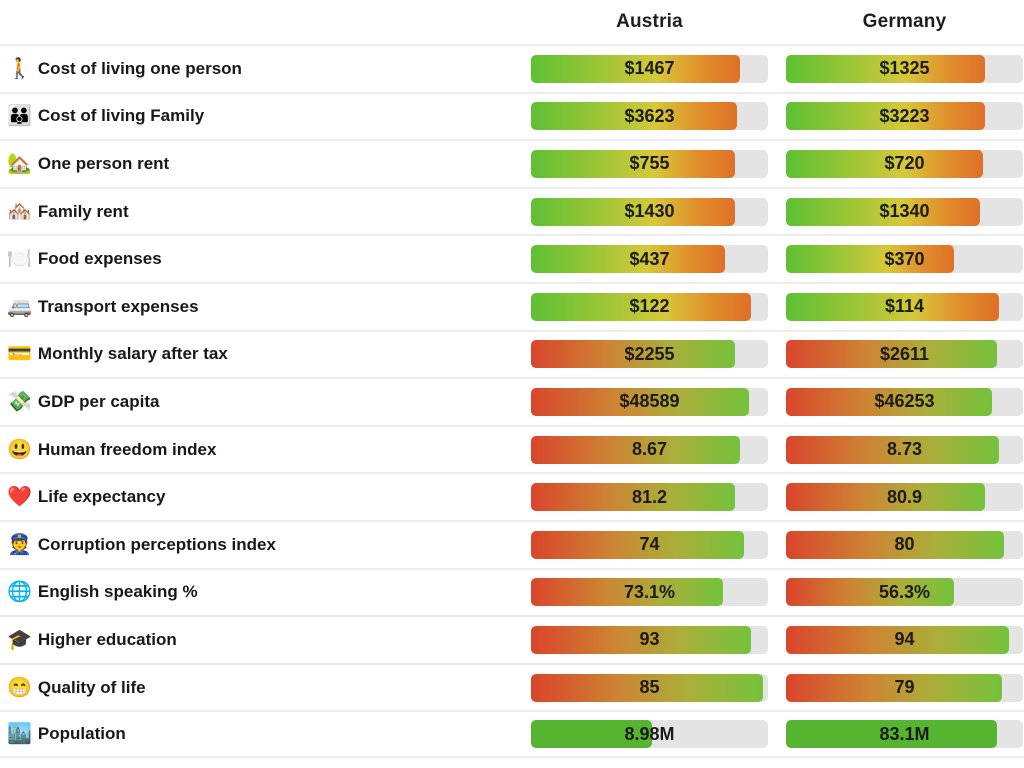 The height and width of the screenshot is (768, 1024). I want to click on germany-value: 83.1M, so click(904, 733).